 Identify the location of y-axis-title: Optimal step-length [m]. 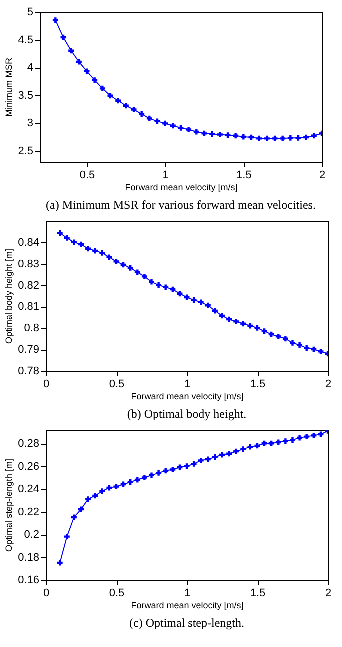
(9, 505).